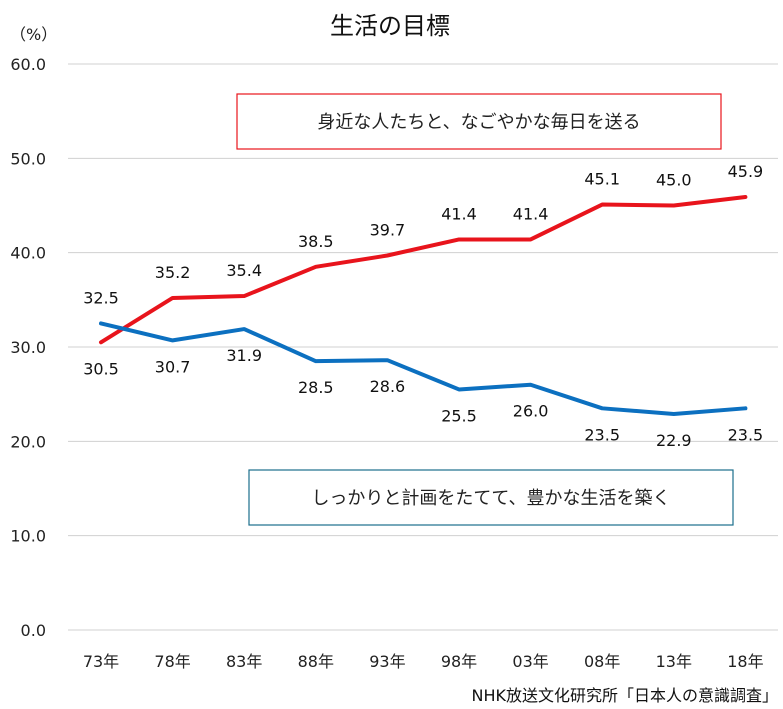 This screenshot has height=709, width=783. I want to click on data-label: 28.5, so click(316, 387).